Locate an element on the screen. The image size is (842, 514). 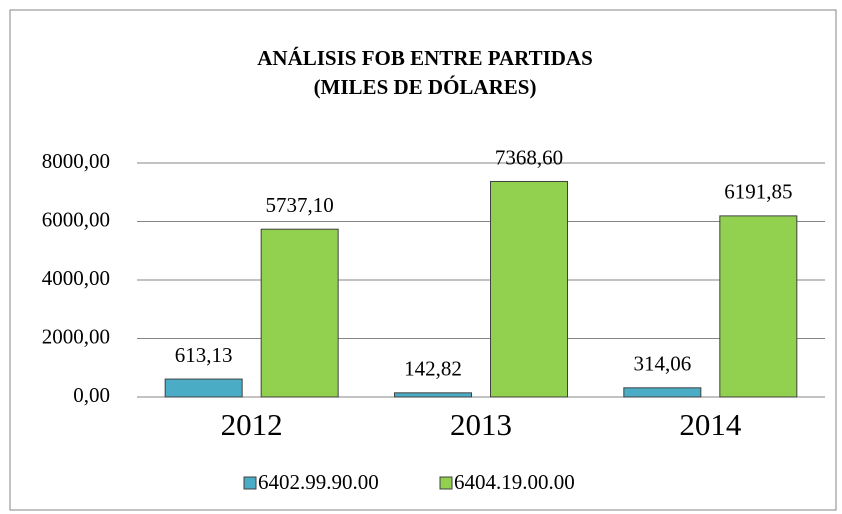
data-label: 7368,60 is located at coordinates (529, 157).